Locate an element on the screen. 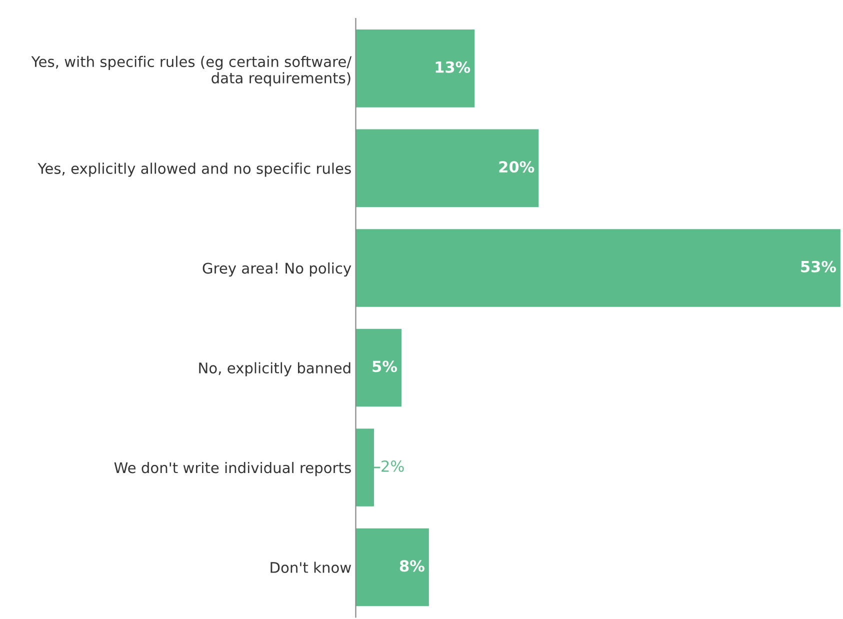 Image resolution: width=843 pixels, height=619 pixels. y-tick-label: We don't write individual reports is located at coordinates (232, 469).